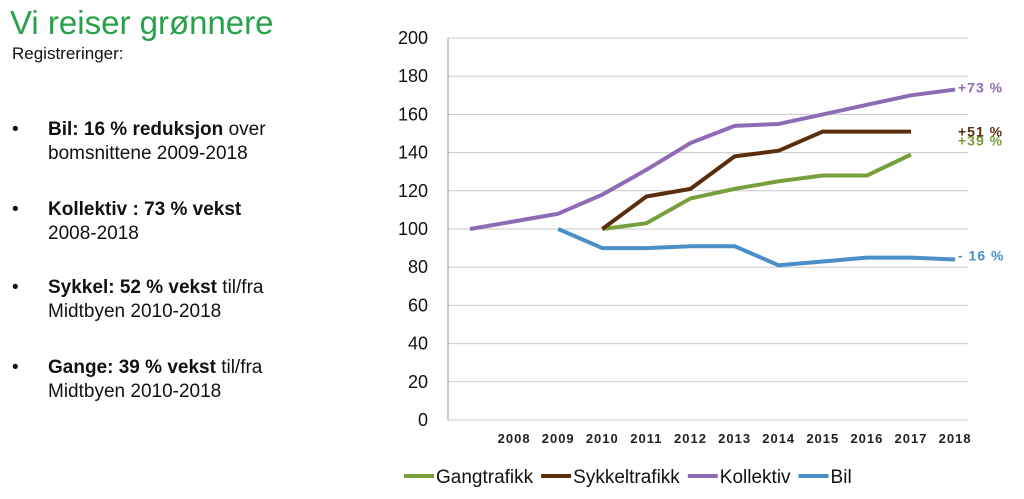 This screenshot has height=499, width=1024. Describe the element at coordinates (418, 344) in the screenshot. I see `y-tick-label: 40` at that location.